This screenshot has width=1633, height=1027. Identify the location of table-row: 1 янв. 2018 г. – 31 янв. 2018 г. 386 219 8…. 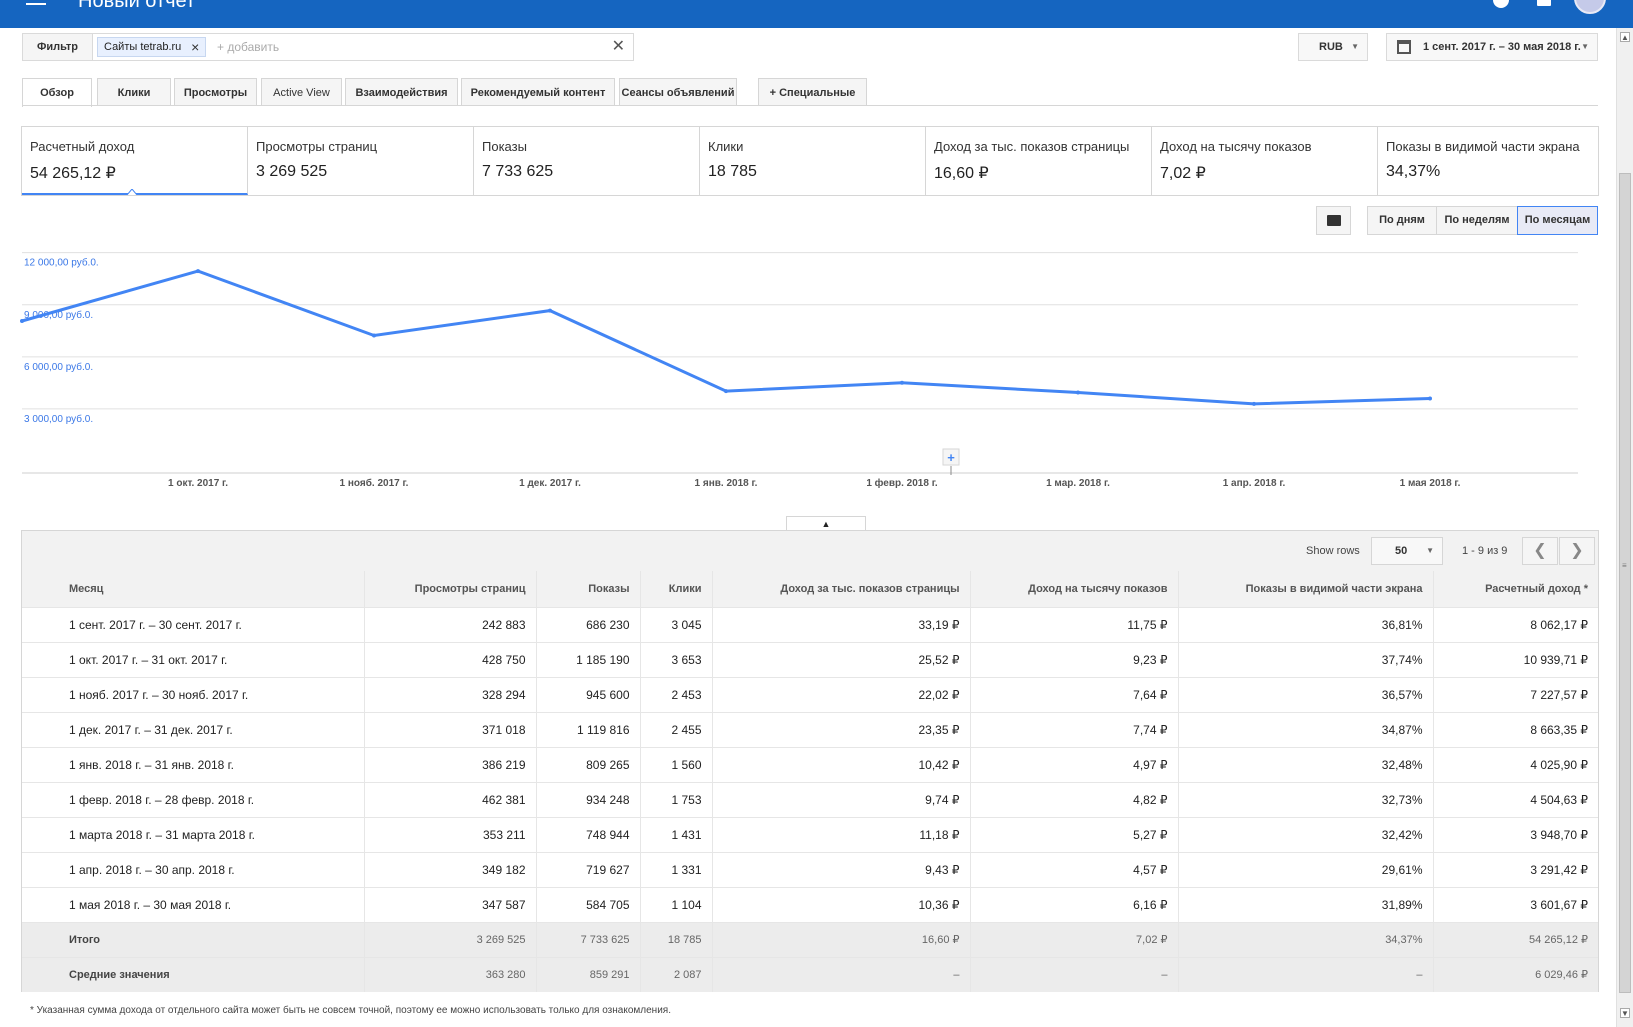
(810, 764).